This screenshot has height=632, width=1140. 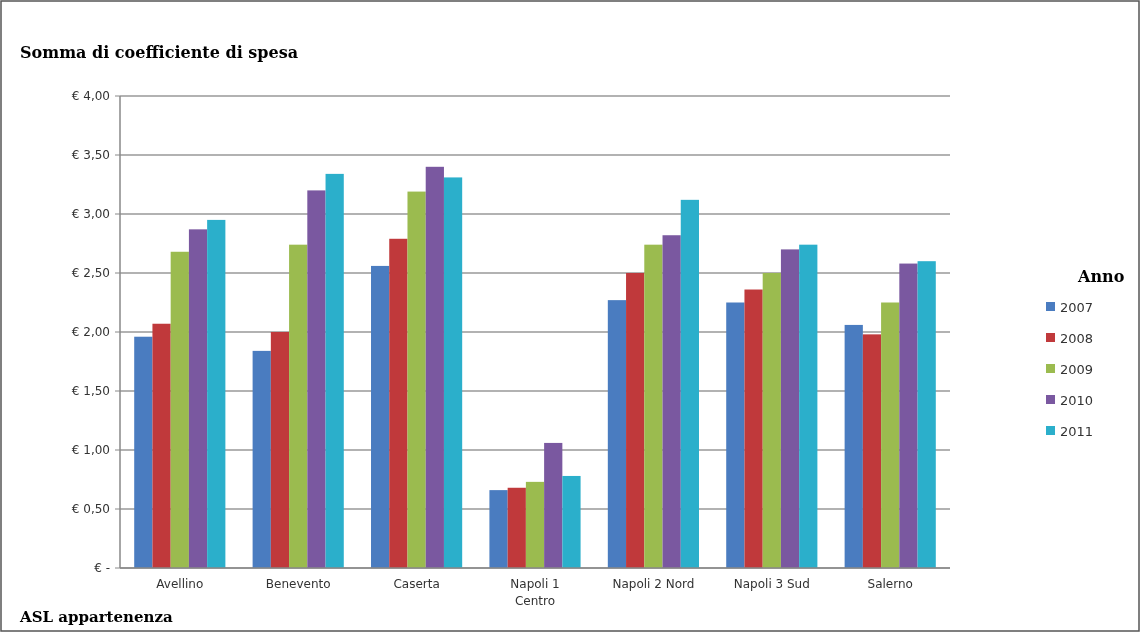 I want to click on legend-label: 2011, so click(x=1077, y=431).